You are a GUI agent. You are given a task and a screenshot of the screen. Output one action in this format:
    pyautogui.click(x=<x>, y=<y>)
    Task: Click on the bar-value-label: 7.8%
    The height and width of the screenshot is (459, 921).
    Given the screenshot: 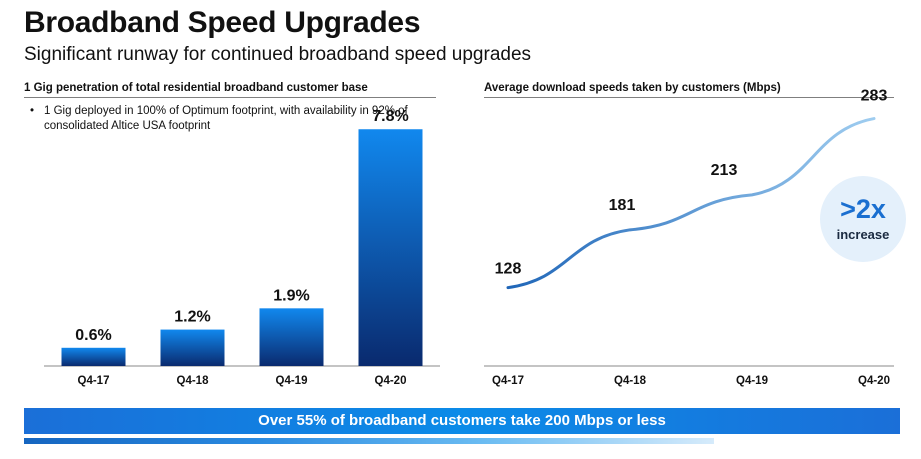 What is the action you would take?
    pyautogui.click(x=390, y=116)
    